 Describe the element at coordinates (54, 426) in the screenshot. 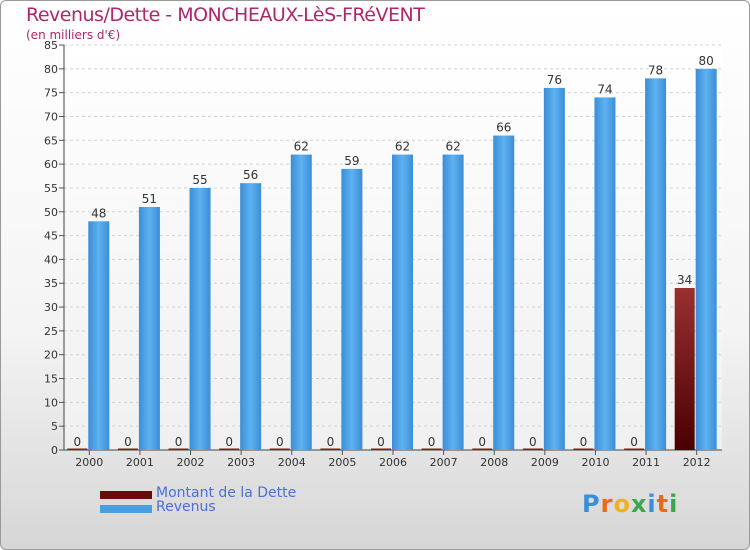

I see `y-tick-label: 5` at that location.